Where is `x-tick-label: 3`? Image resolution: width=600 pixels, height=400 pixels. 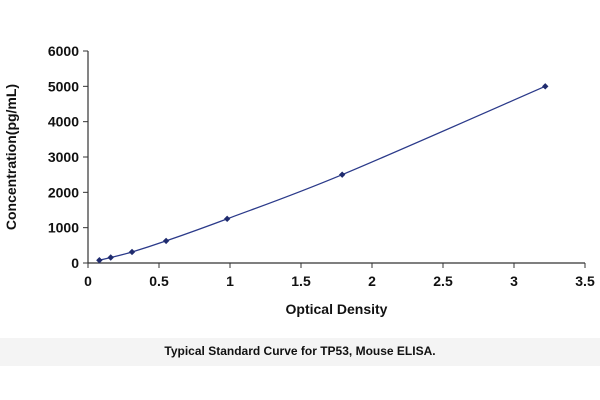 x-tick-label: 3 is located at coordinates (514, 281).